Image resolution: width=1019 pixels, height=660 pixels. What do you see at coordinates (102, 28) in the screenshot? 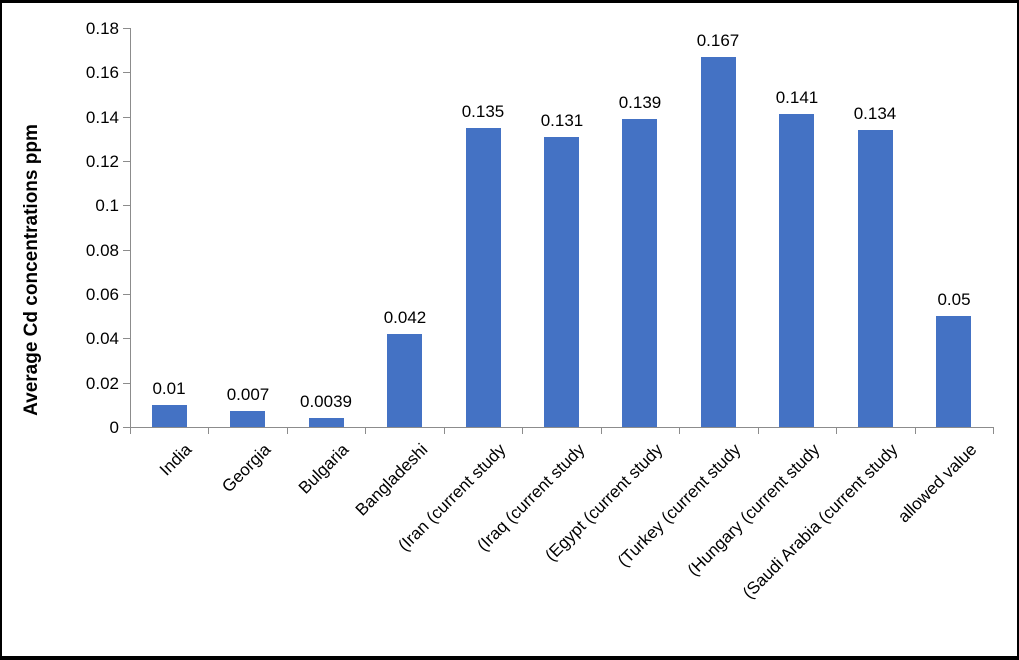
I see `y-tick-label: 0.18` at bounding box center [102, 28].